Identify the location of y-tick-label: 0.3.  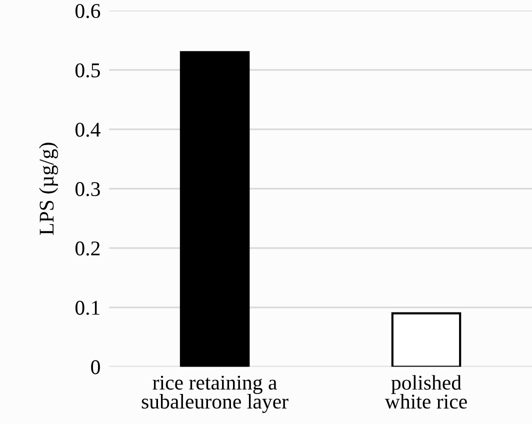
(87, 189).